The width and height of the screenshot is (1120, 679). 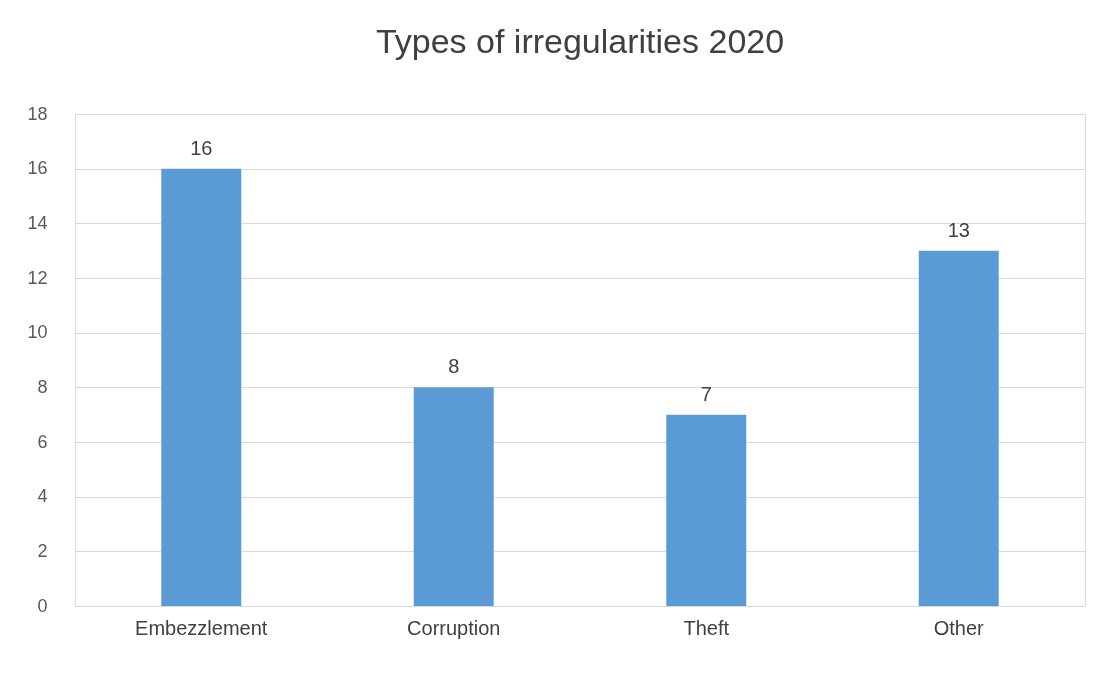 I want to click on x-tick-label: Theft, so click(x=706, y=627).